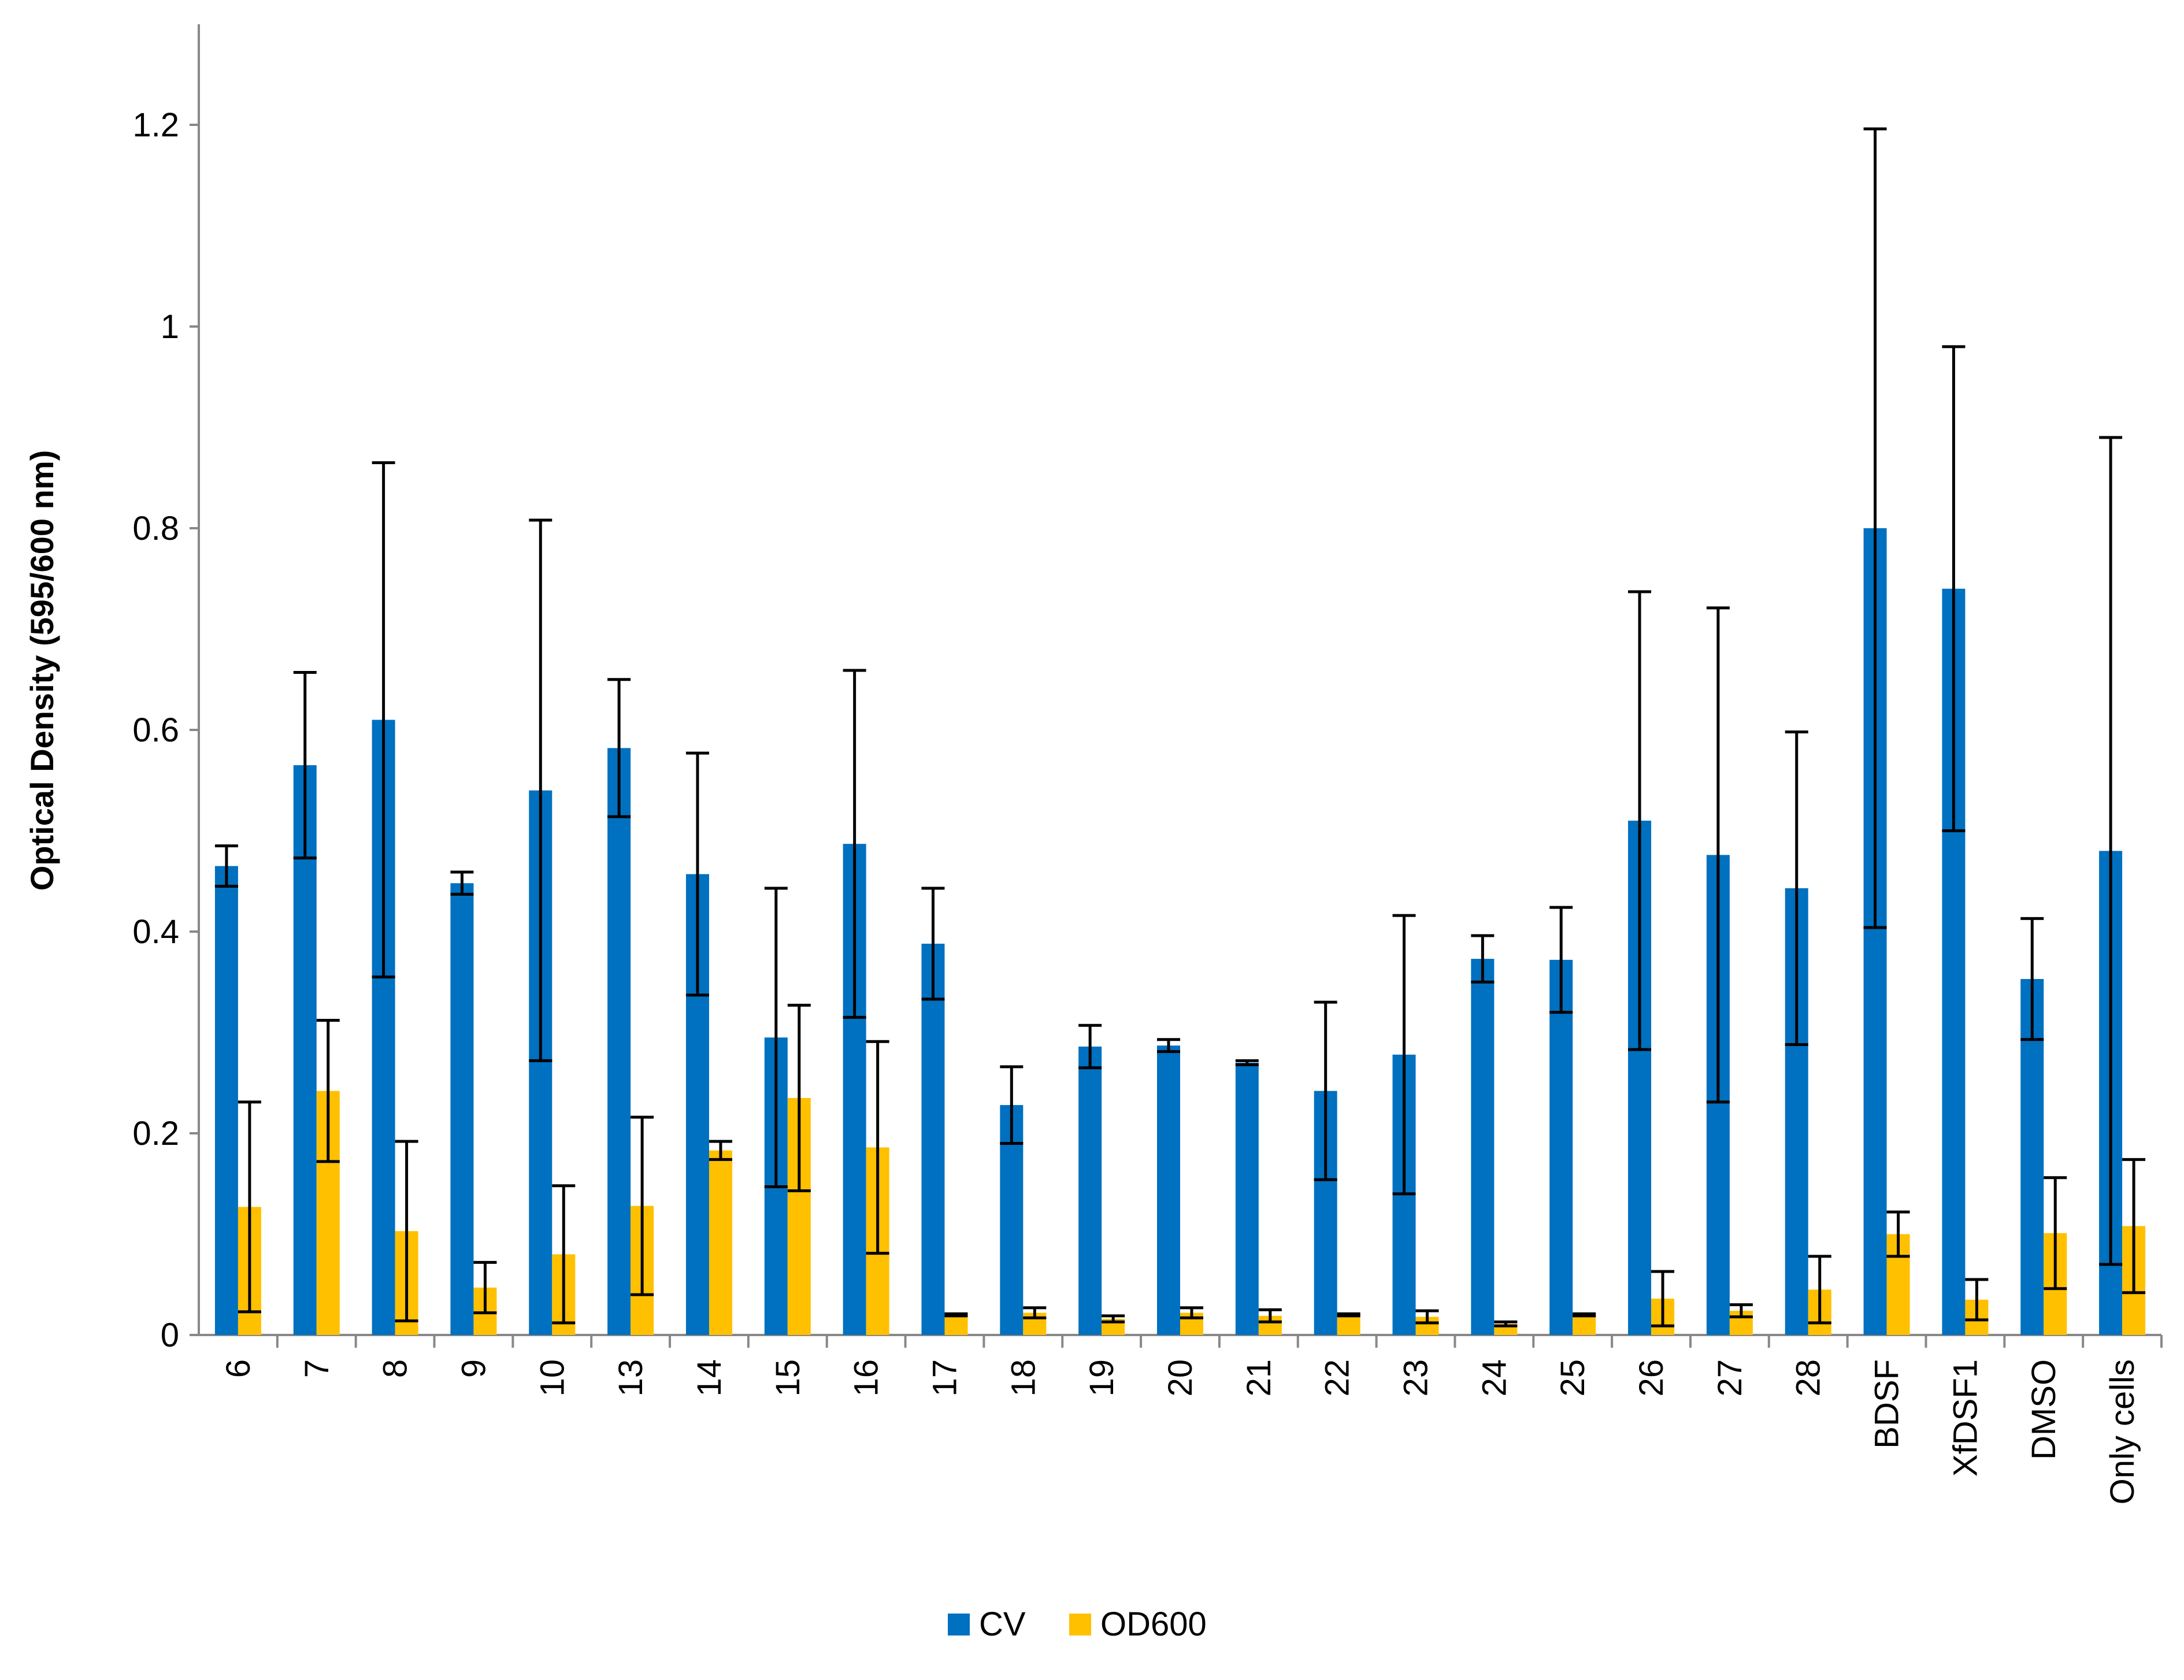  I want to click on y-tick-label: 0.8, so click(155, 528).